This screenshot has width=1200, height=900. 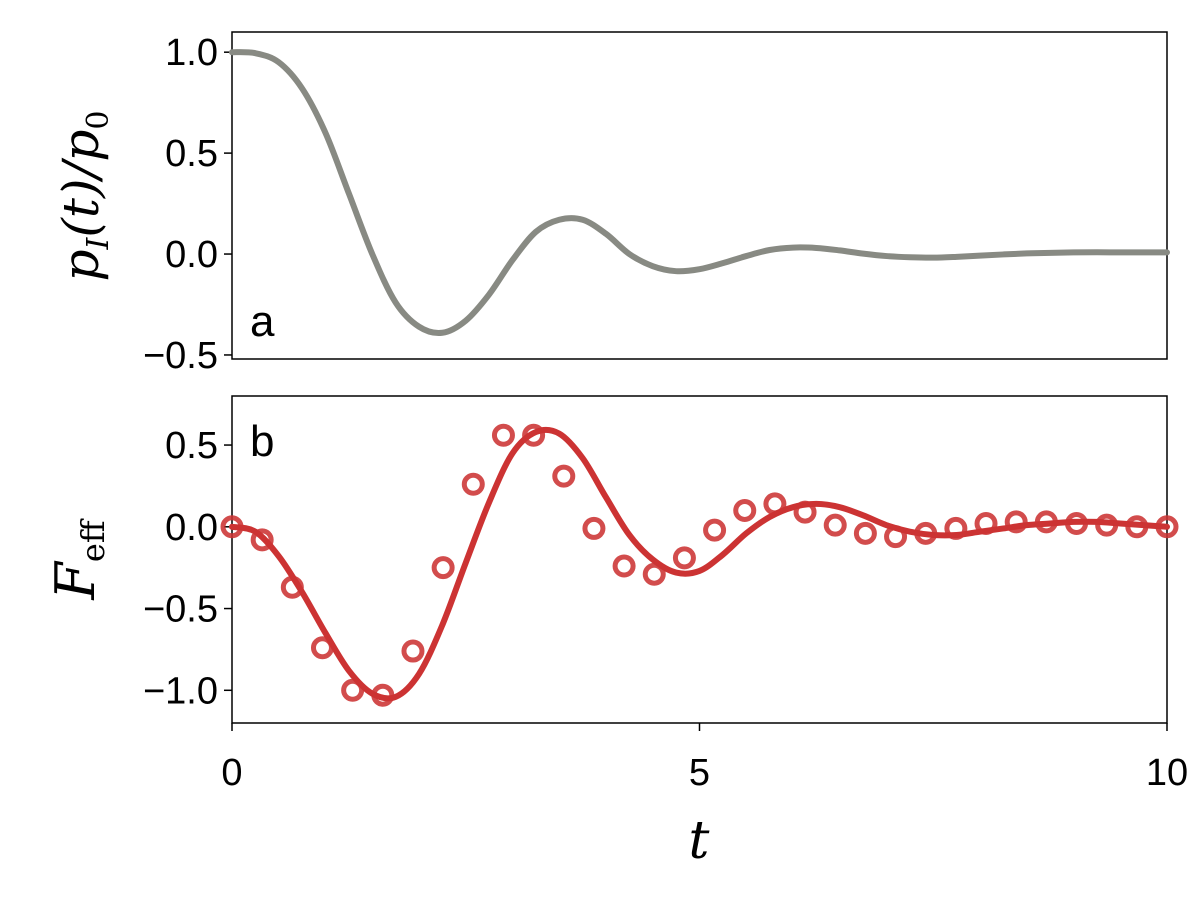 I want to click on panel-a-y-tick-label: 0.0, so click(x=191, y=255).